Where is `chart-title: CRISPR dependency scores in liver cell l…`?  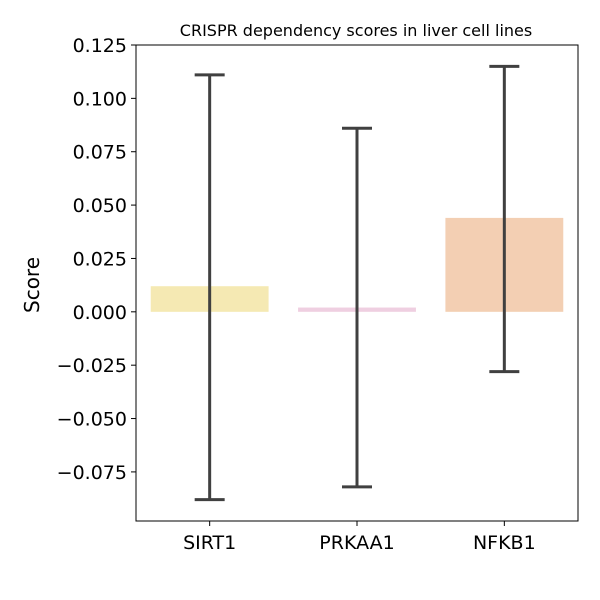
chart-title: CRISPR dependency scores in liver cell l… is located at coordinates (356, 30).